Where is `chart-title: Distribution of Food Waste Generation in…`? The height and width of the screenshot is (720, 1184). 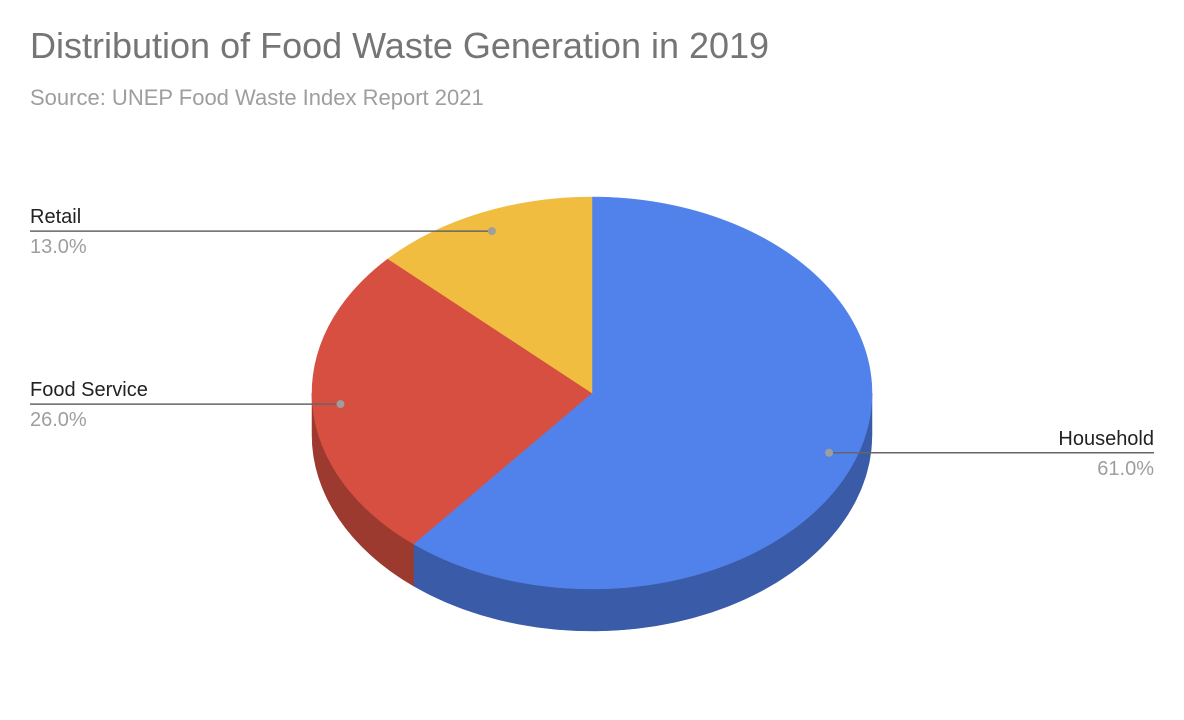 chart-title: Distribution of Food Waste Generation in… is located at coordinates (399, 45).